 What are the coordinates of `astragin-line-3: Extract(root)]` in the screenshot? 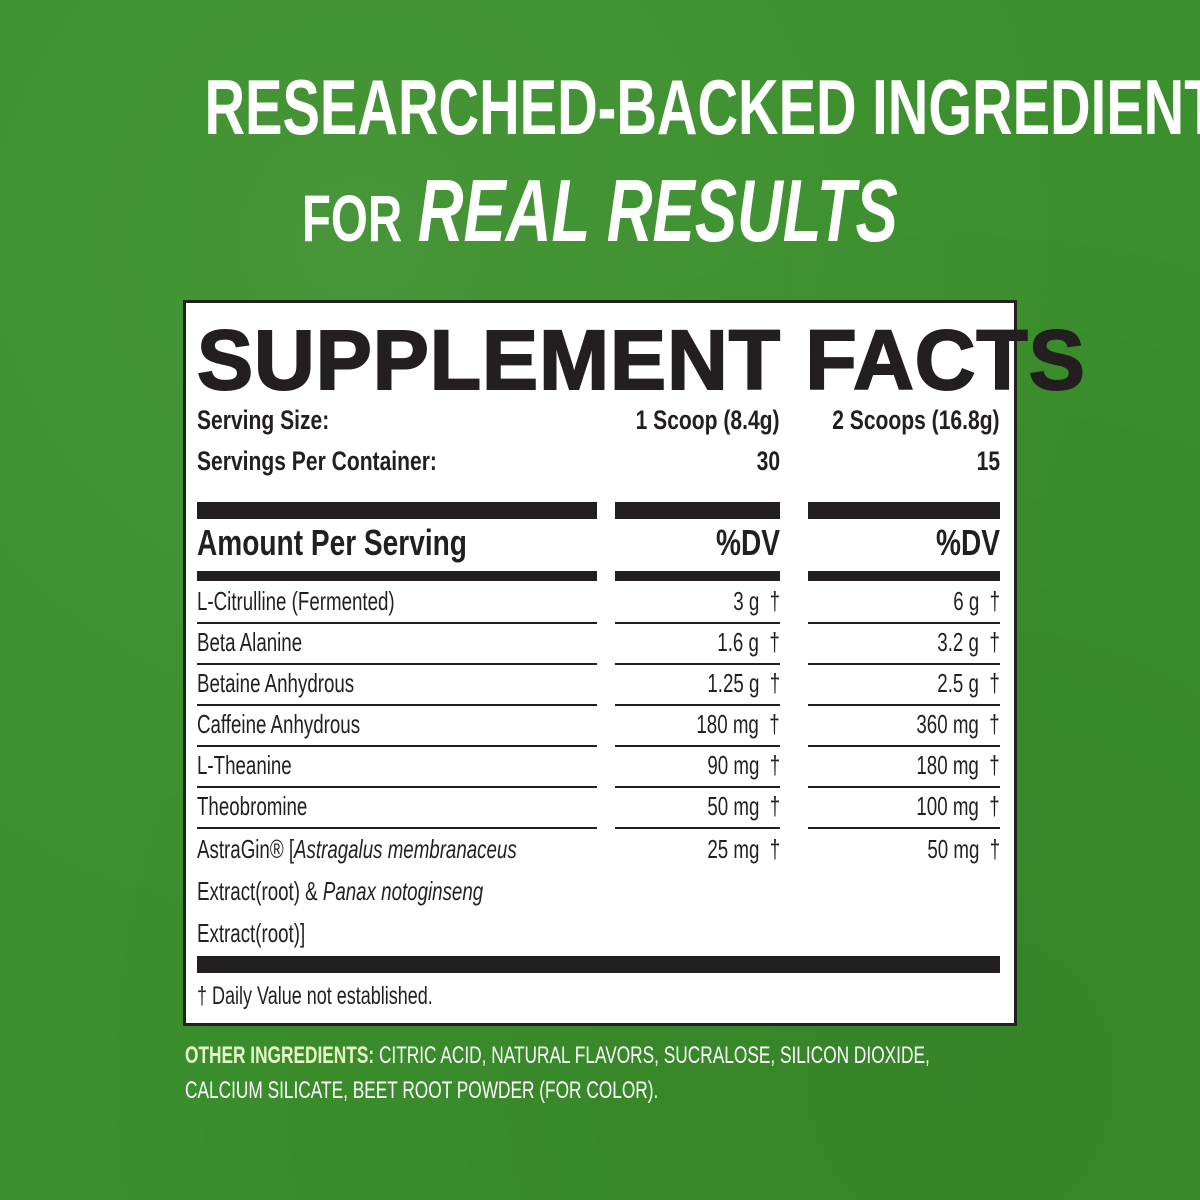 It's located at (251, 933).